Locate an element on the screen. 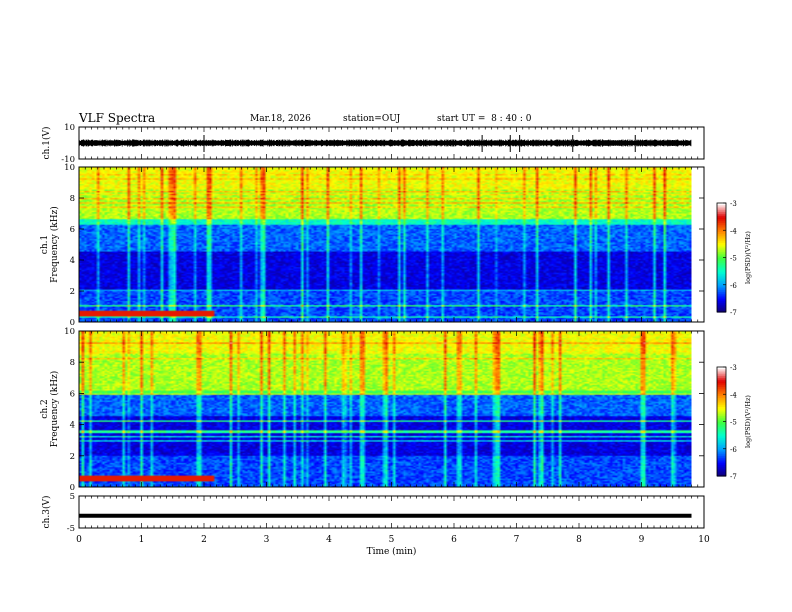 The image size is (792, 612). colorbar-tick-label: -3 is located at coordinates (733, 368).